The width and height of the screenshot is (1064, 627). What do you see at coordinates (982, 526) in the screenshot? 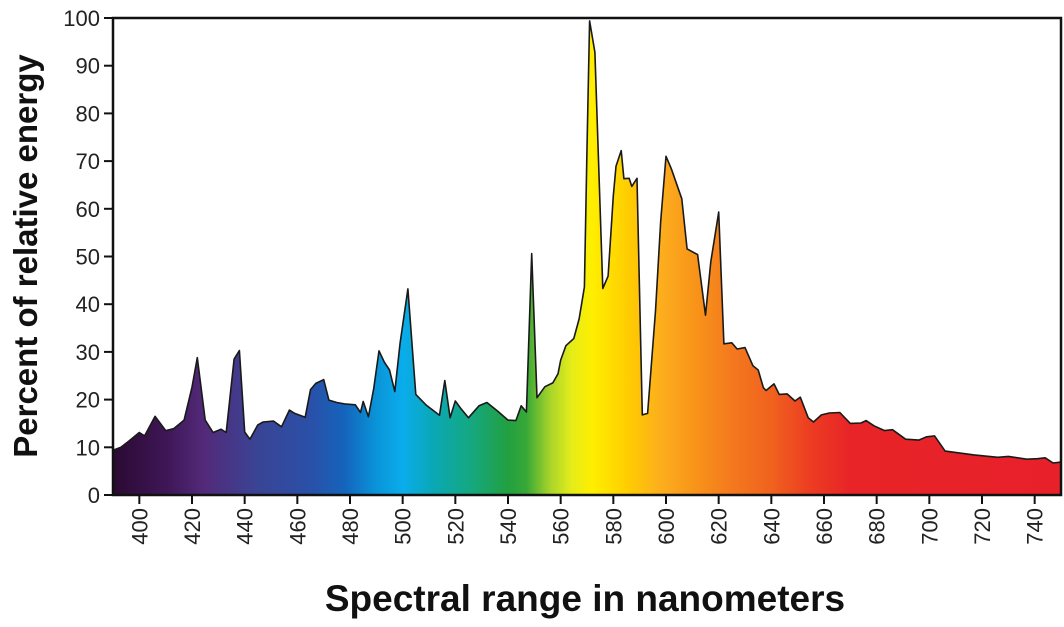
I see `x-tick-label: 720` at bounding box center [982, 526].